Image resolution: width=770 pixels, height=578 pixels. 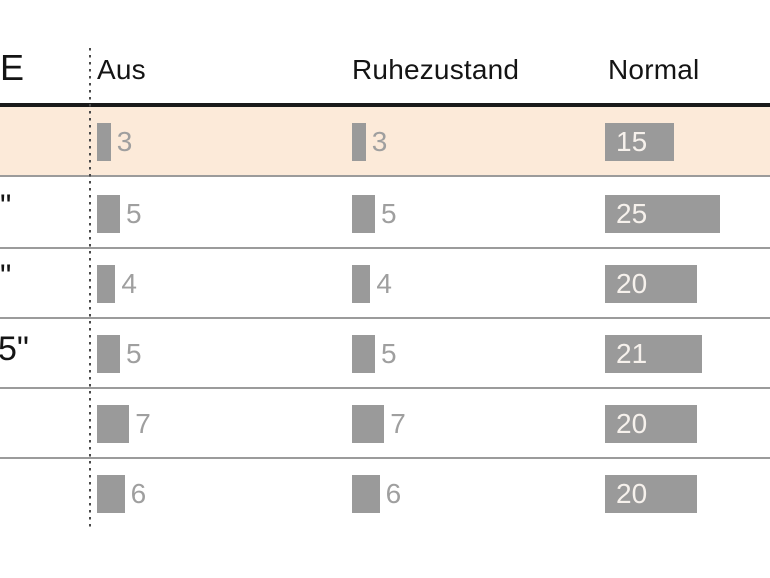 What do you see at coordinates (654, 69) in the screenshot?
I see `column-header-normal: Normal` at bounding box center [654, 69].